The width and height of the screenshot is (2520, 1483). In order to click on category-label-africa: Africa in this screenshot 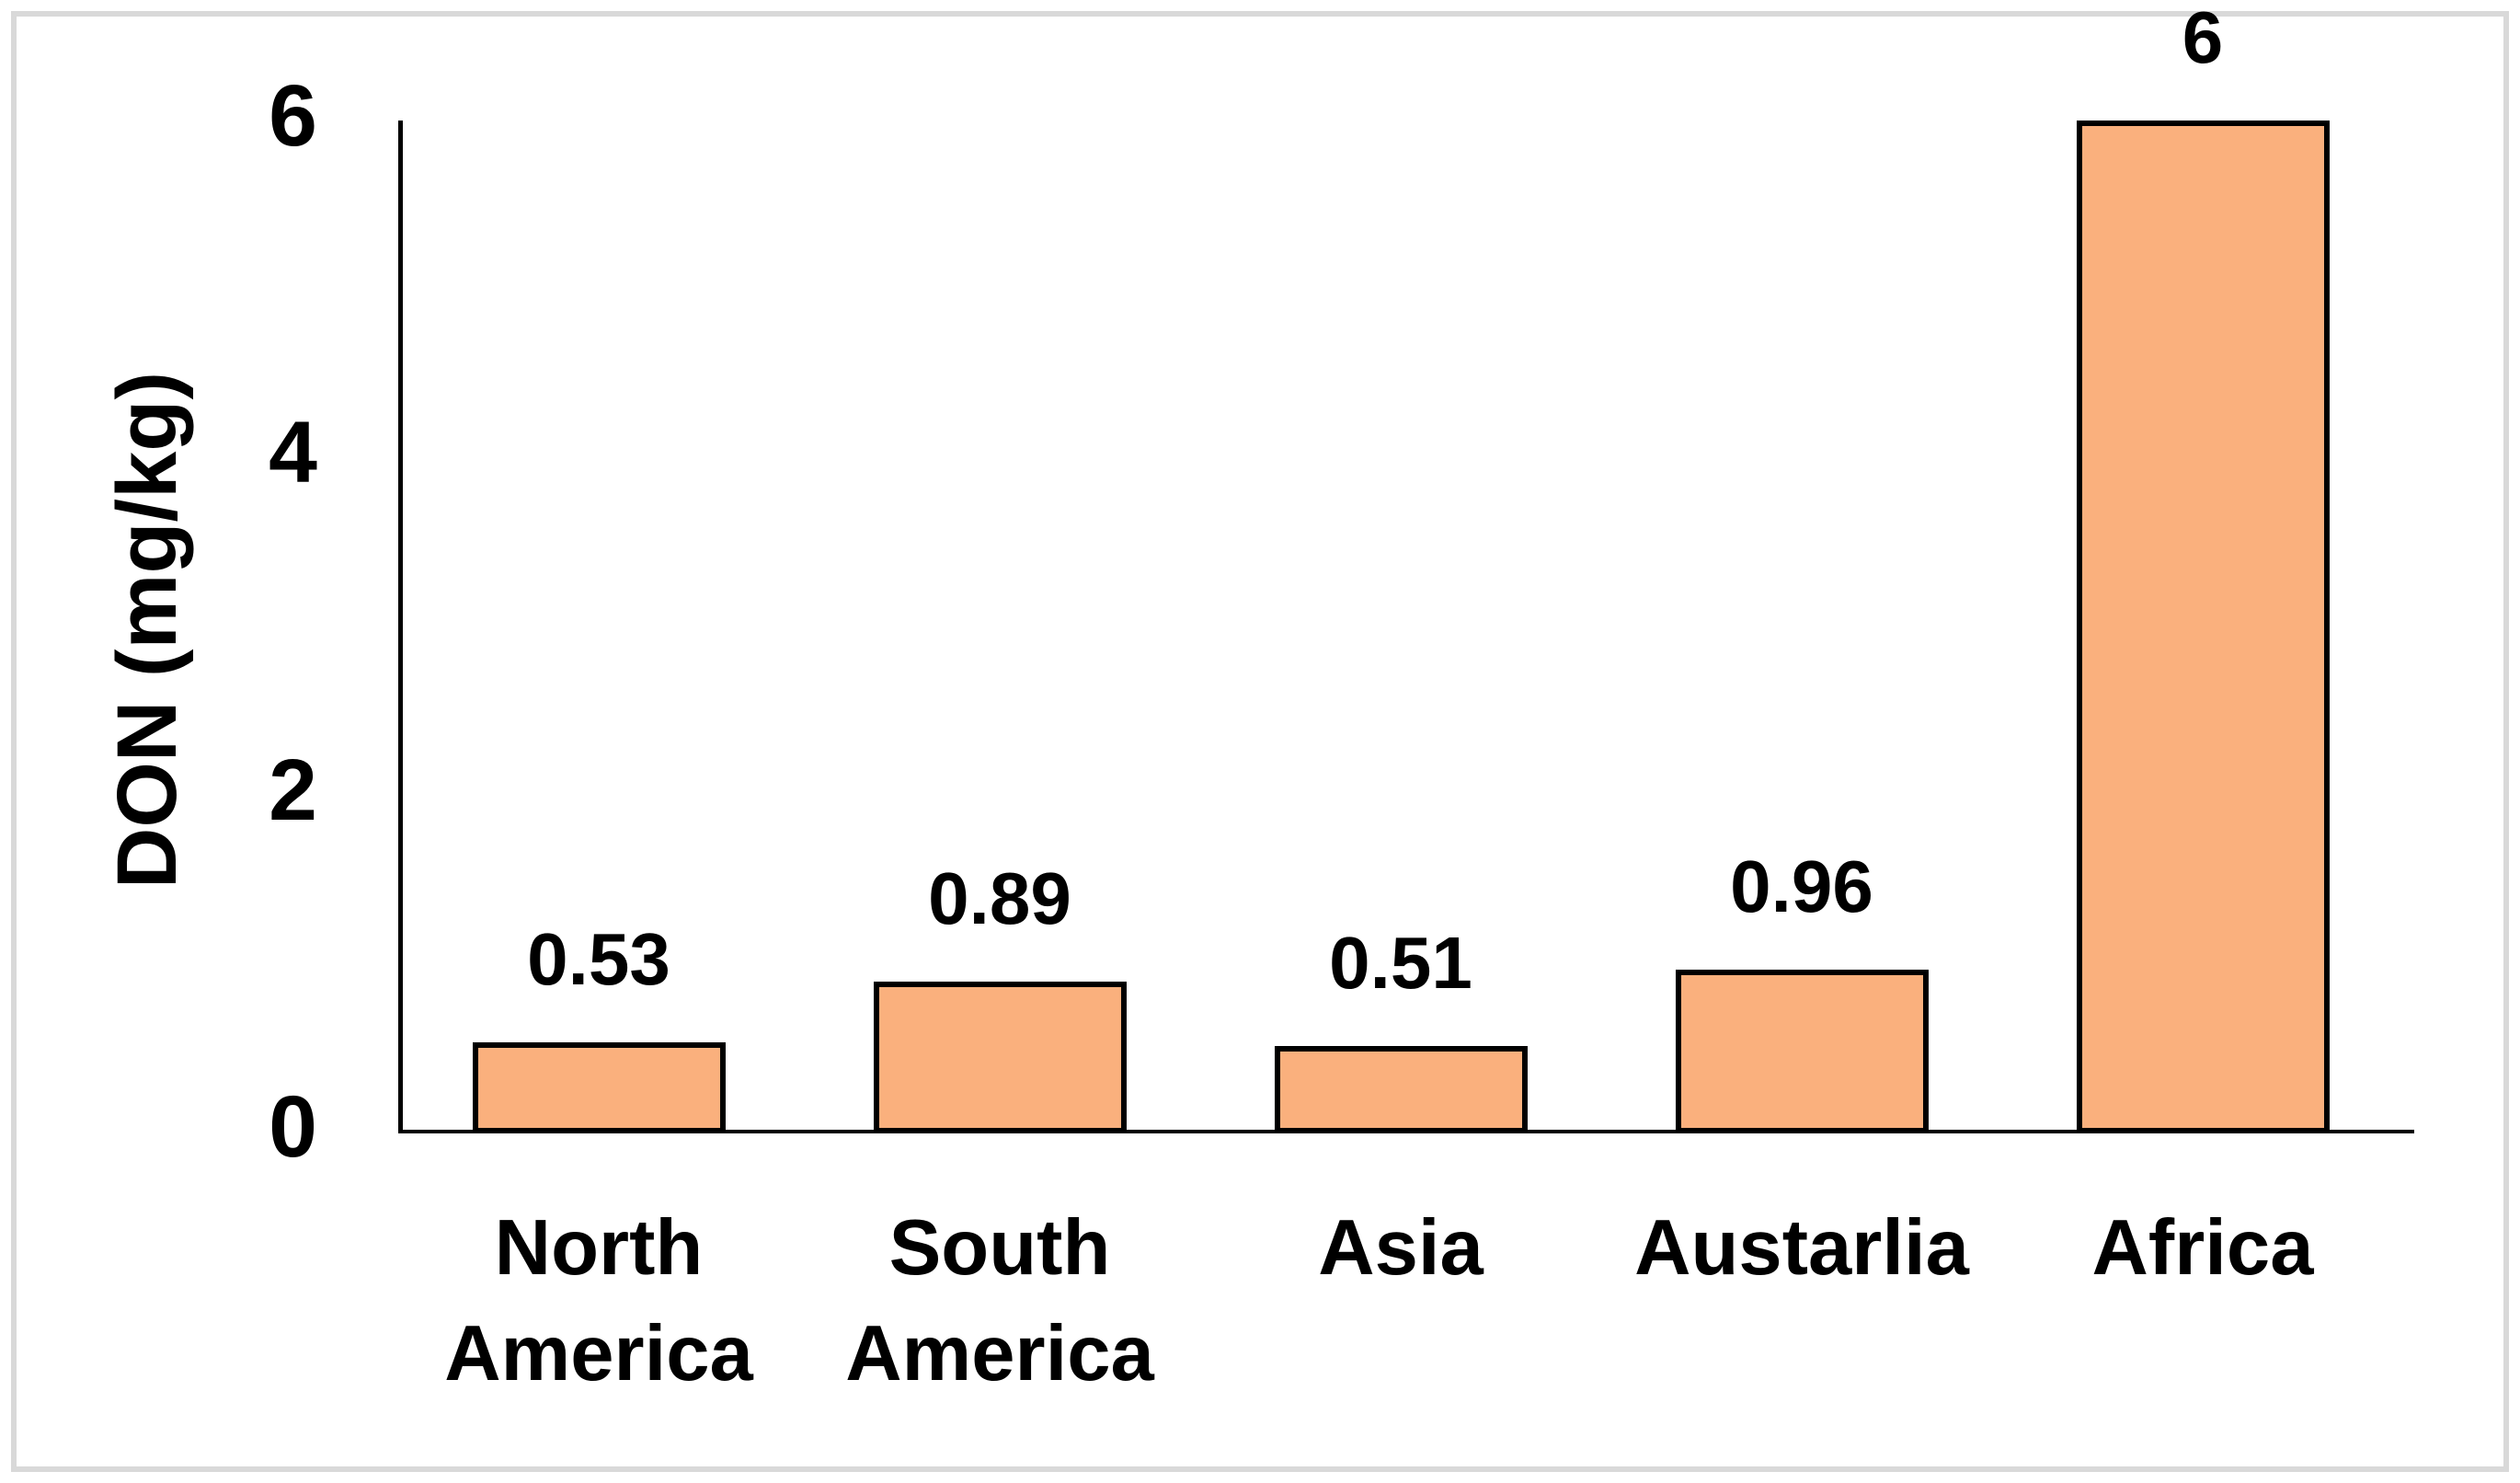, I will do `click(2202, 1248)`.